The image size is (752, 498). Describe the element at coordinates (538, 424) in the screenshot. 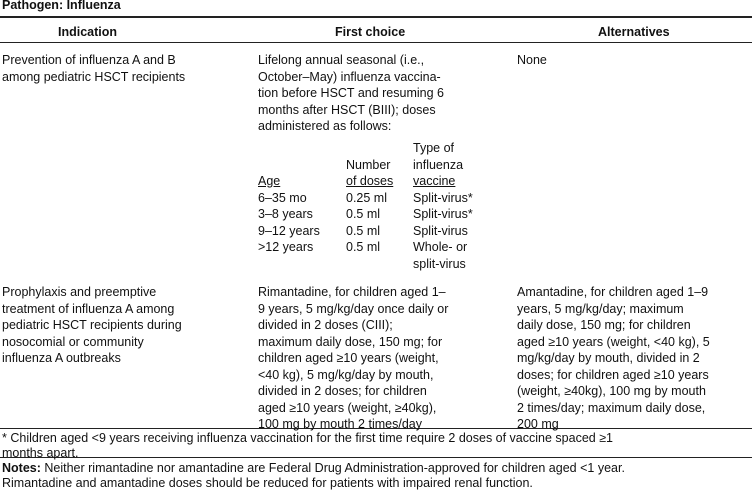

I see `alternatives-text: 200 mg` at that location.